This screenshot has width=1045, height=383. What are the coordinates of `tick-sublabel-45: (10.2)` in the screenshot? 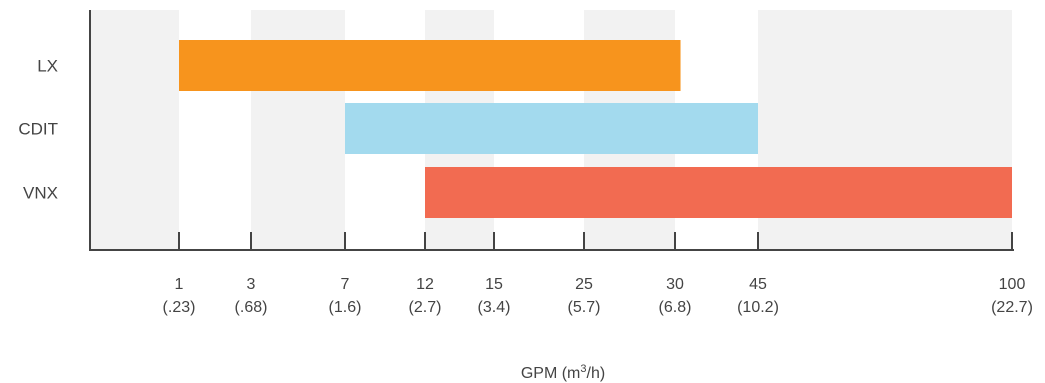 It's located at (758, 307).